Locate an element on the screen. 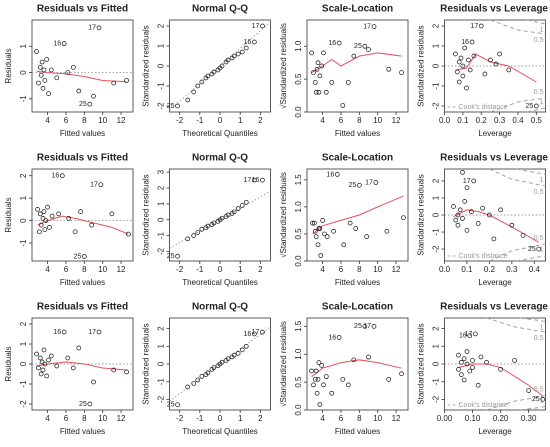 The width and height of the screenshot is (550, 447). point-label: 16 is located at coordinates (332, 337).